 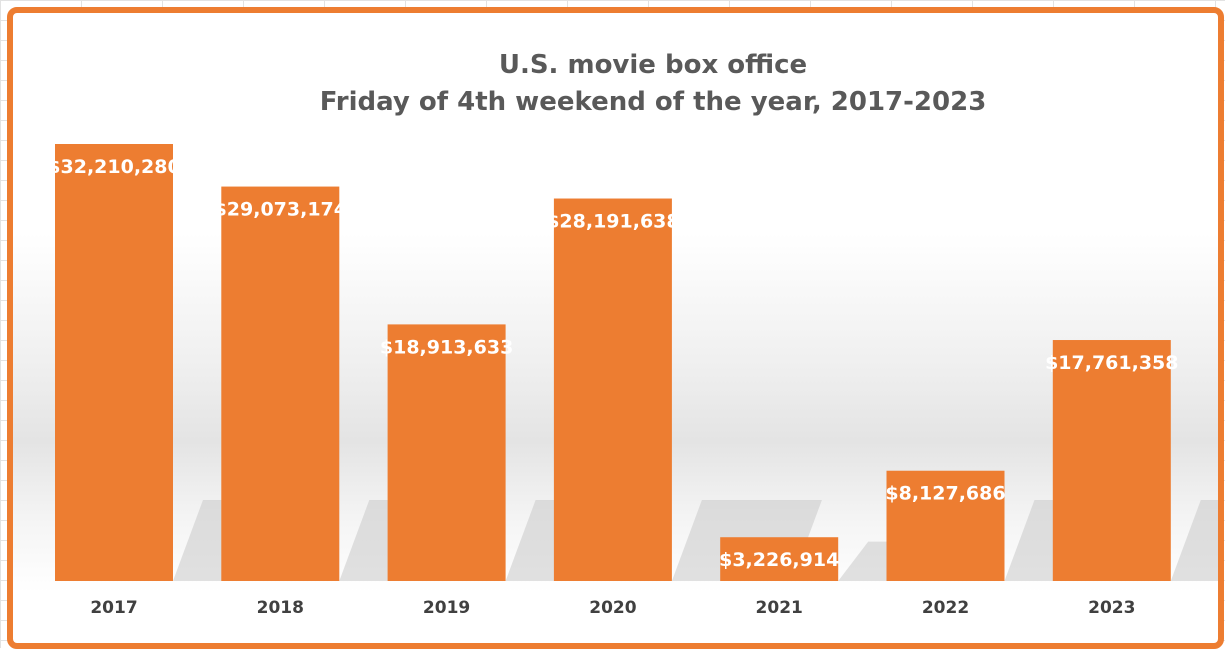 I want to click on data-label-2023: $17,761,358, so click(x=1111, y=363).